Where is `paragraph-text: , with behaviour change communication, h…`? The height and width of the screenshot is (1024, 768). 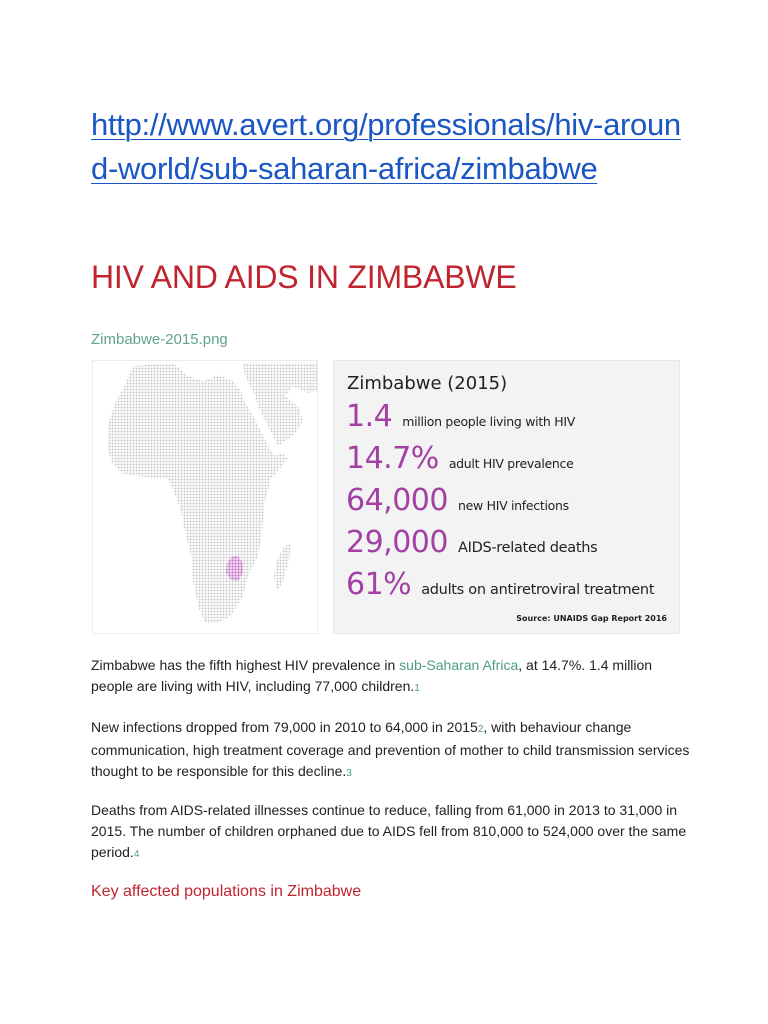 paragraph-text: , with behaviour change communication, h… is located at coordinates (390, 749).